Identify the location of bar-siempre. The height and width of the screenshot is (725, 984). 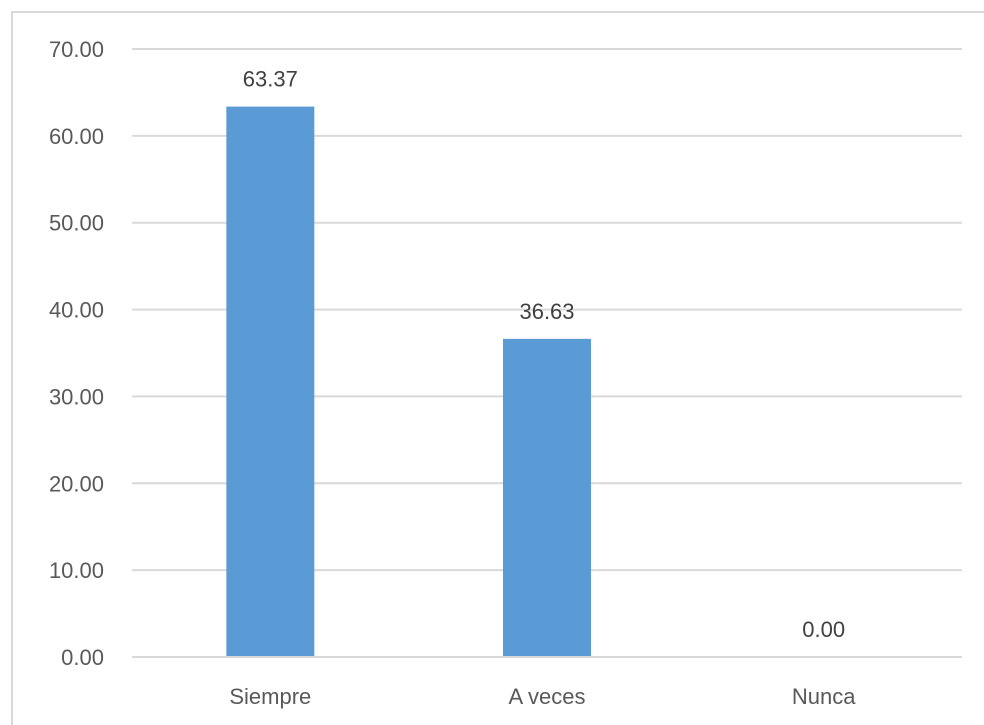
(270, 381).